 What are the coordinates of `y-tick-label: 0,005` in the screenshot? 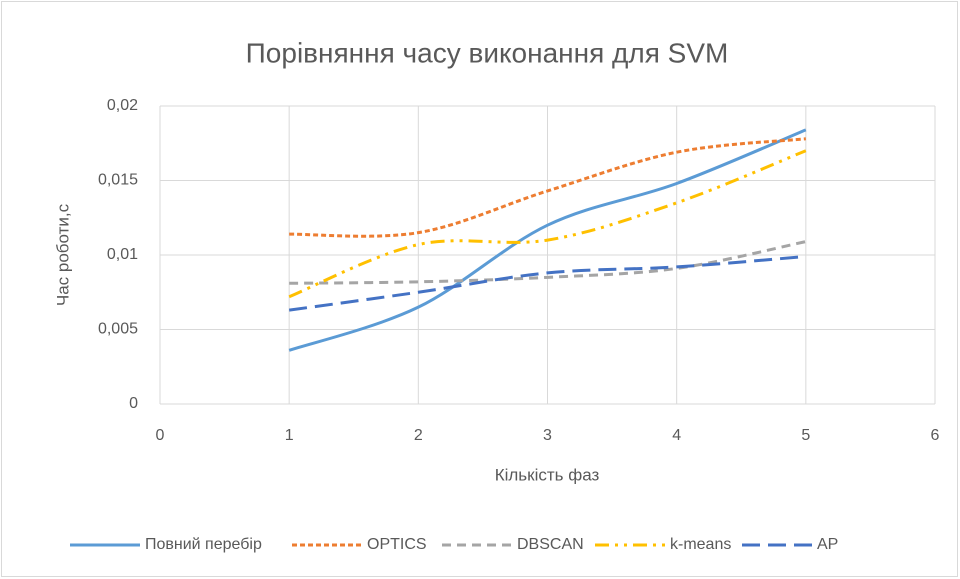 It's located at (118, 329).